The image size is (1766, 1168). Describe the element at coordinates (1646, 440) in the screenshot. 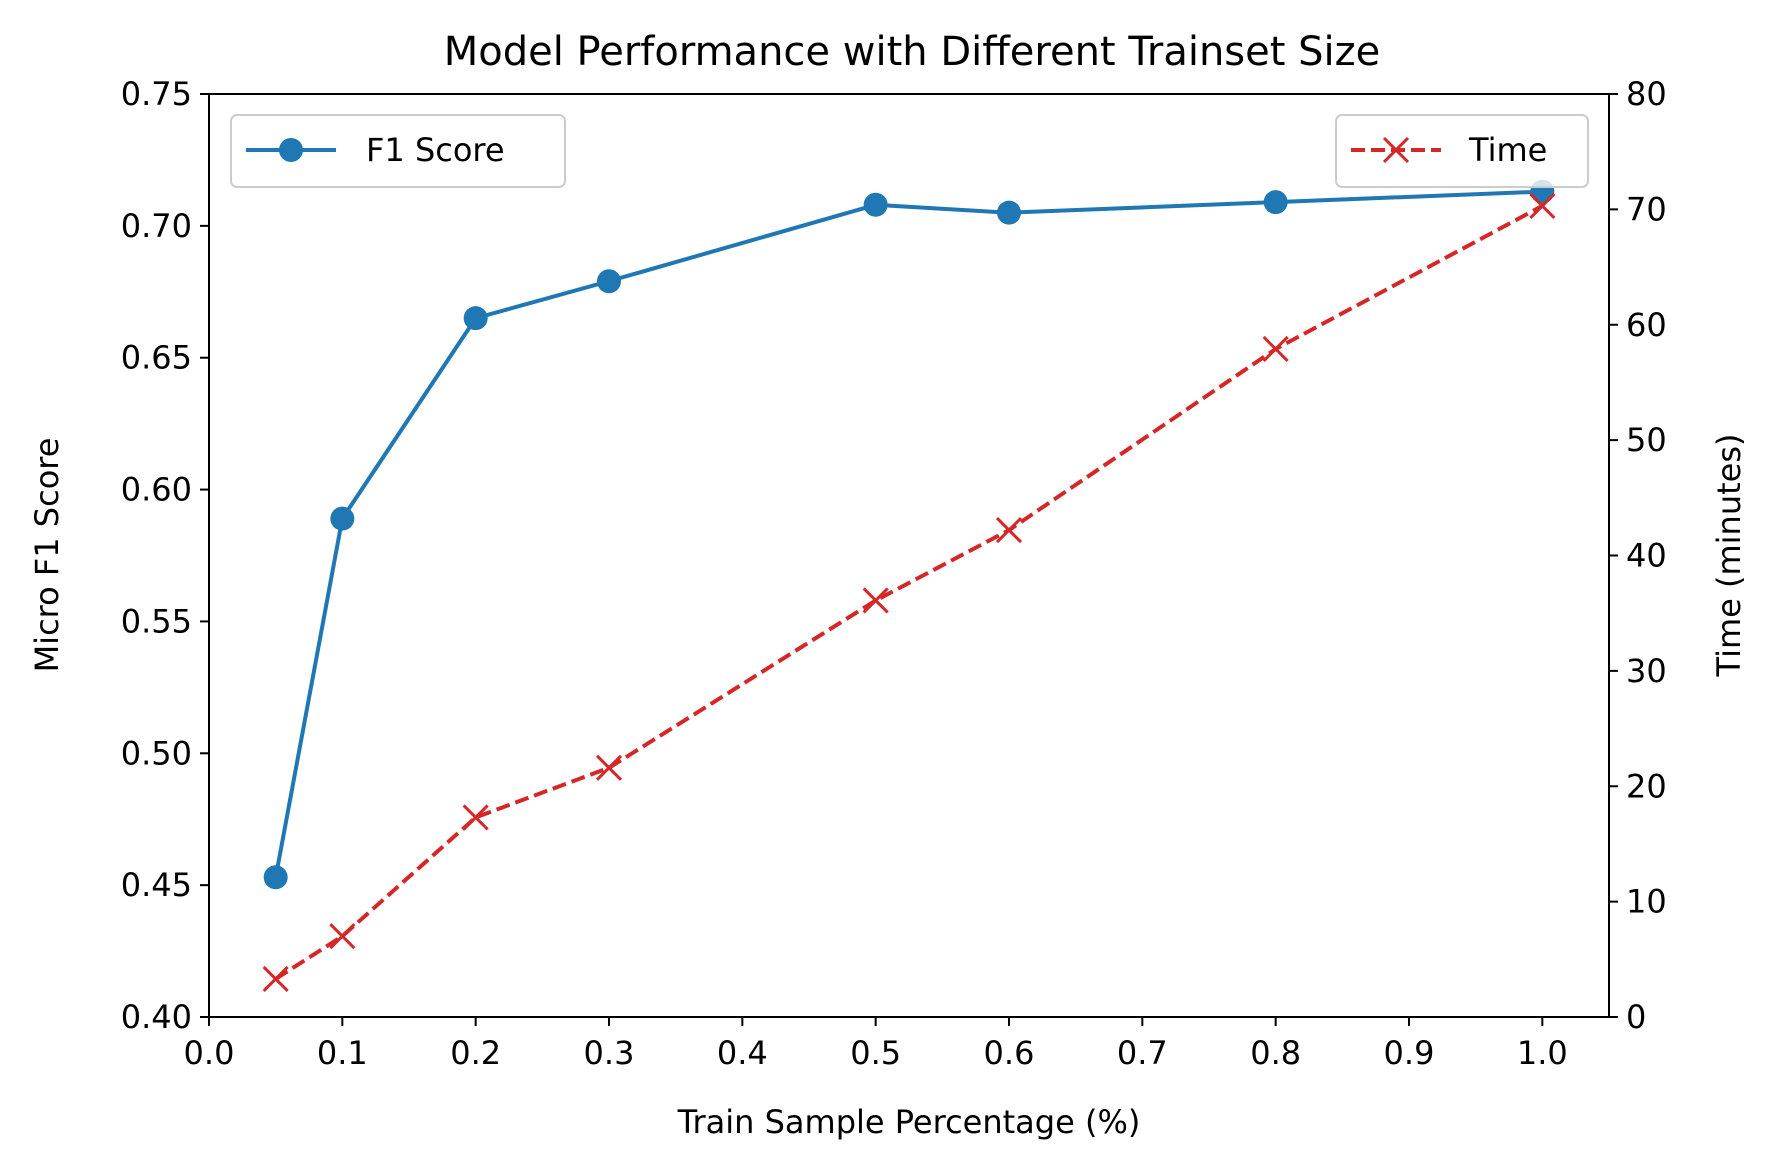

I see `y2-tick-label: 50` at that location.